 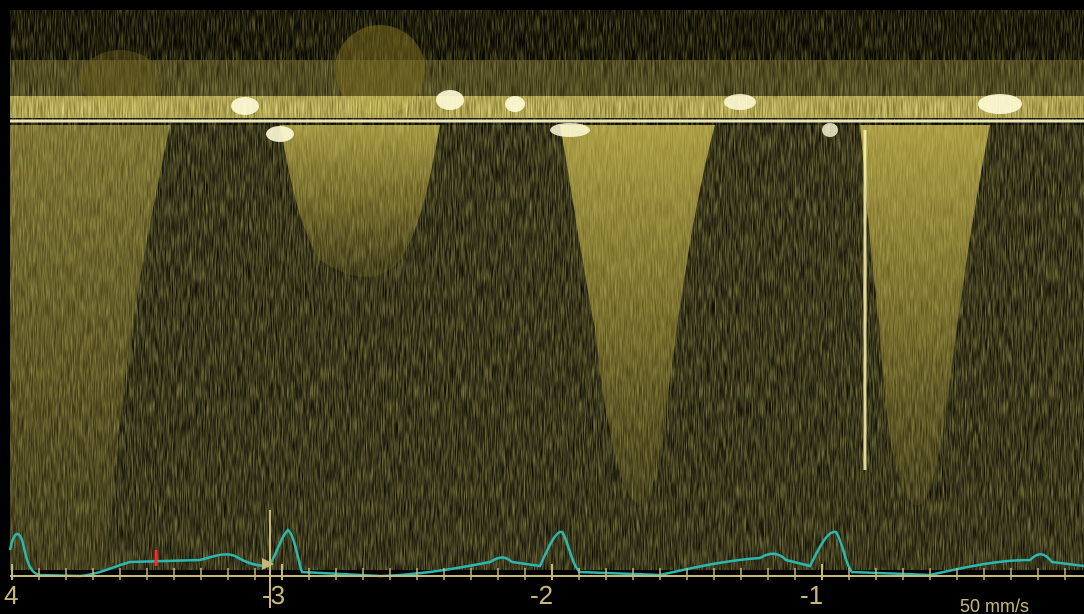 What do you see at coordinates (541, 595) in the screenshot?
I see `time-label-minus-2: -2` at bounding box center [541, 595].